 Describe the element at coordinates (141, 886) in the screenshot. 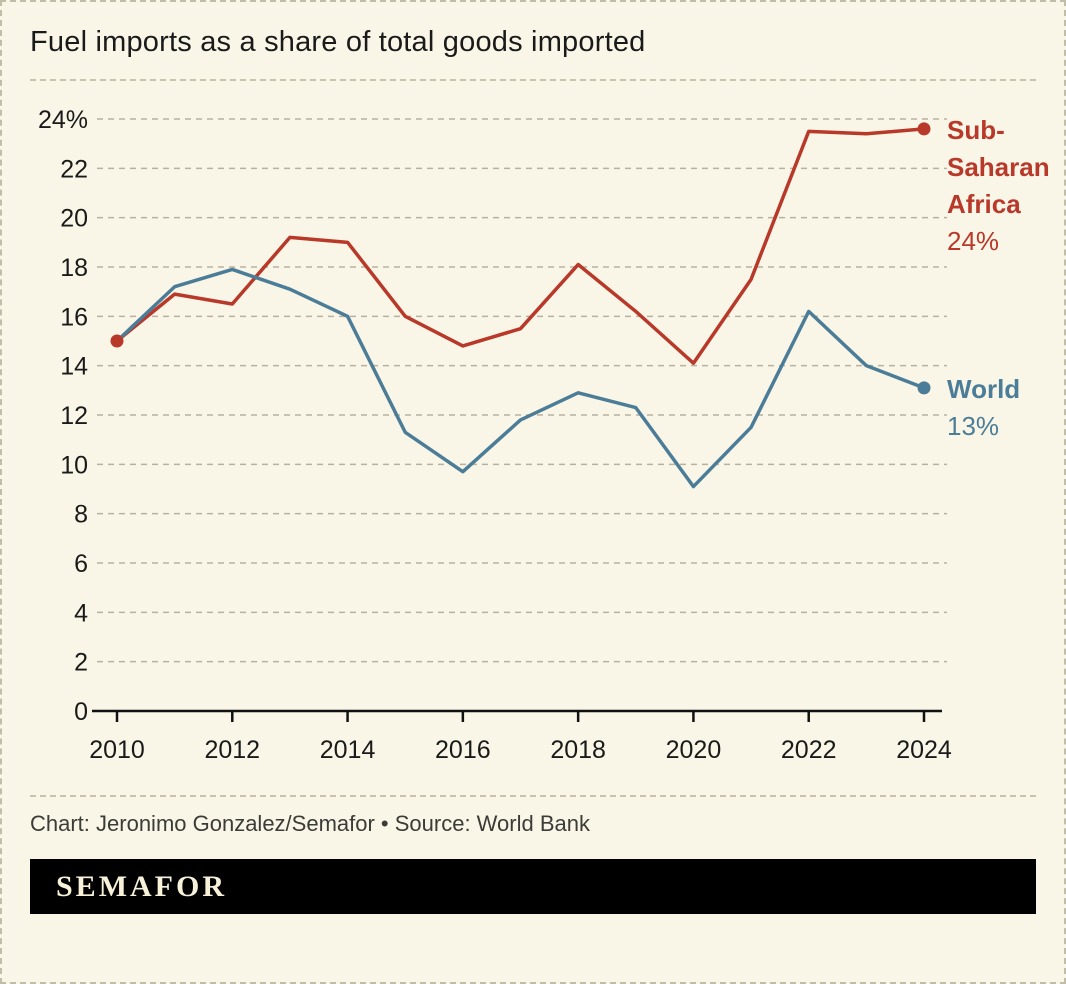

I see `semafor-logo: SEMAFOR` at that location.